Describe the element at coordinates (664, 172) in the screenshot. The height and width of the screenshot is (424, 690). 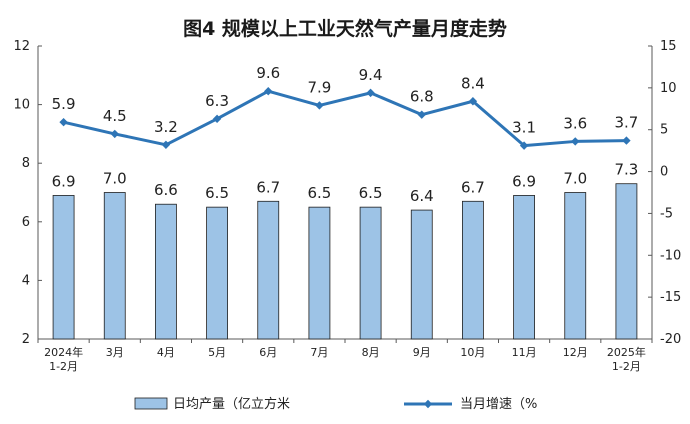
I see `y-right-tick-label: 0` at that location.